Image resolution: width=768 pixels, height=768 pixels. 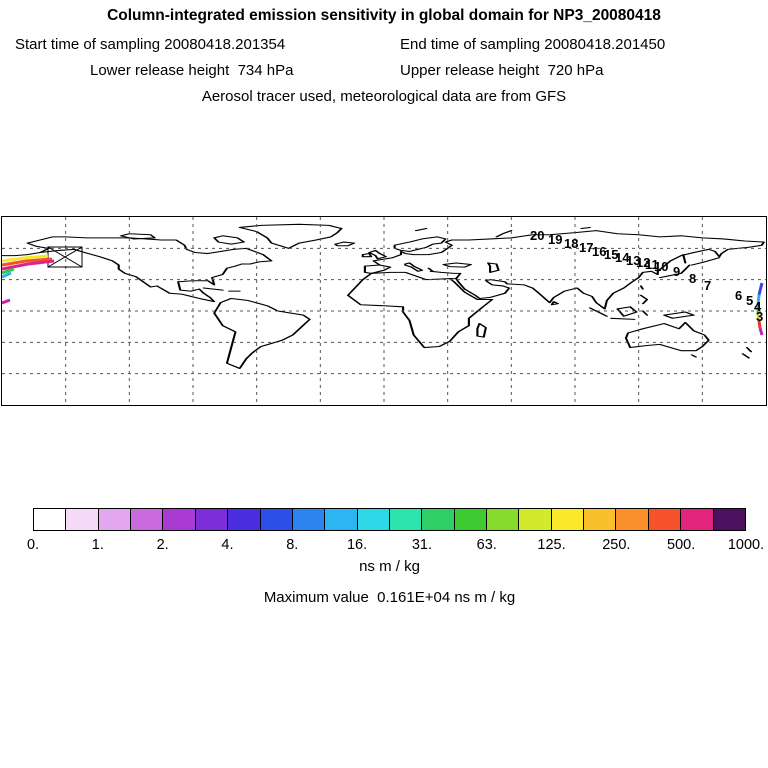 What do you see at coordinates (162, 545) in the screenshot?
I see `tick-label: 2.` at bounding box center [162, 545].